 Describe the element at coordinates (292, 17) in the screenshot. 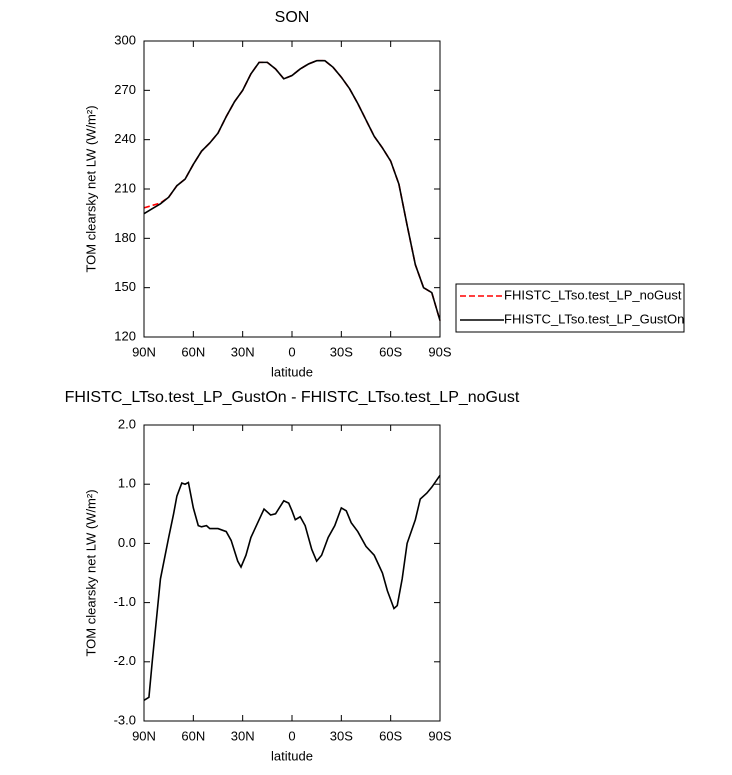

I see `chart-title: SON` at that location.